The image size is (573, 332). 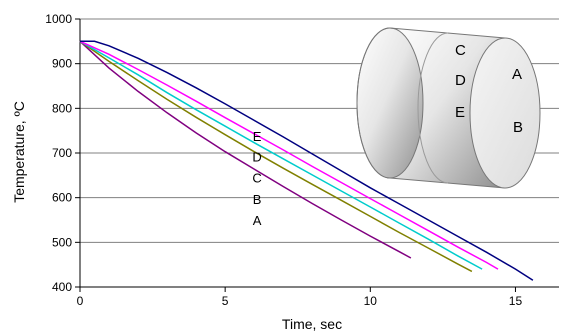 I want to click on y-tick-label-800: 800, so click(x=62, y=108).